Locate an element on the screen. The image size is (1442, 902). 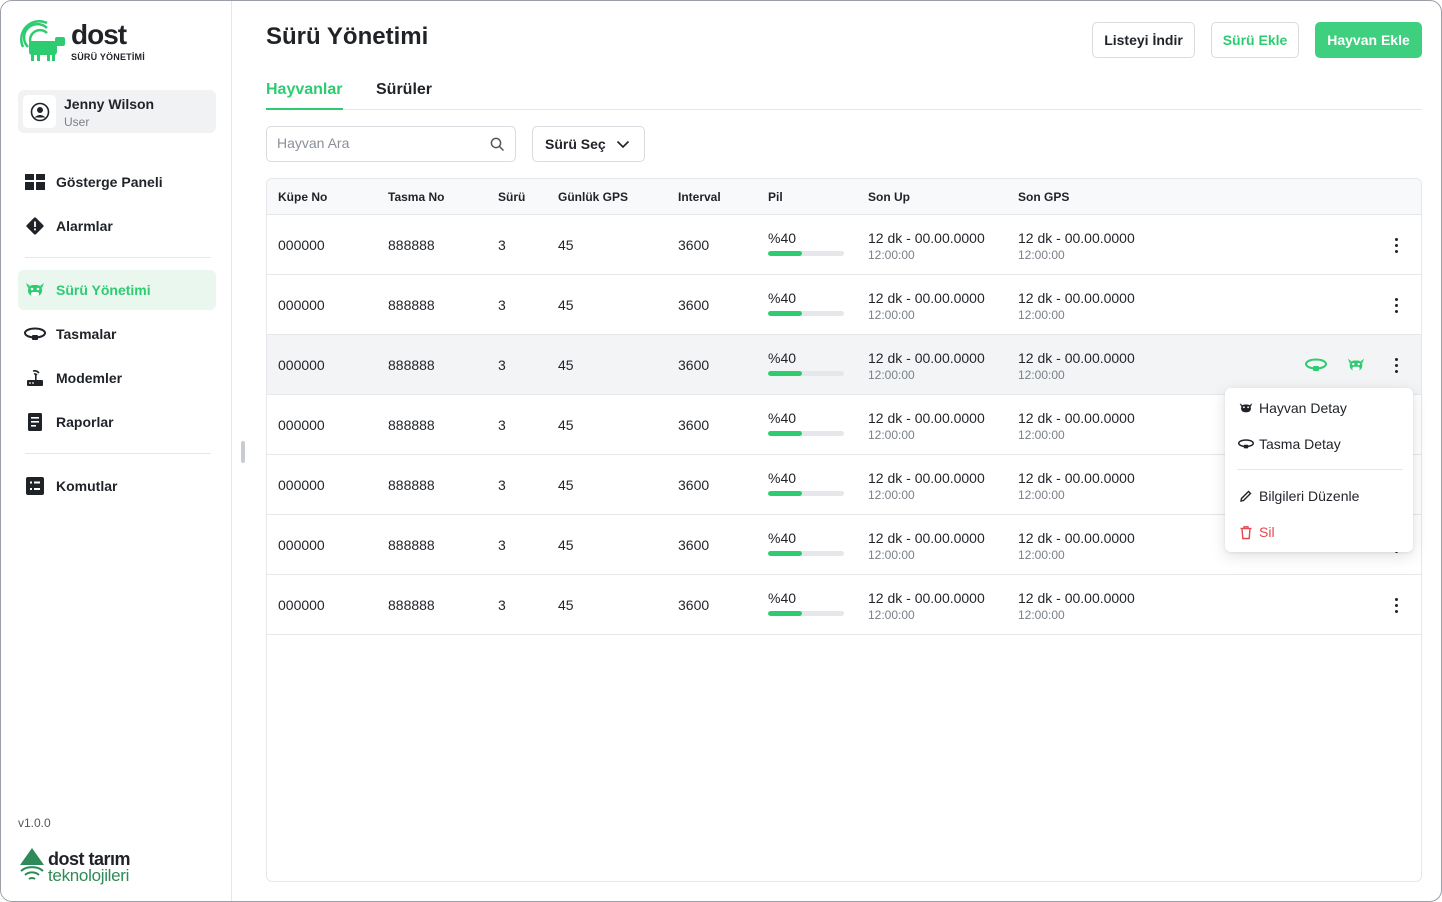
sidebar-resize-handle is located at coordinates (243, 452).